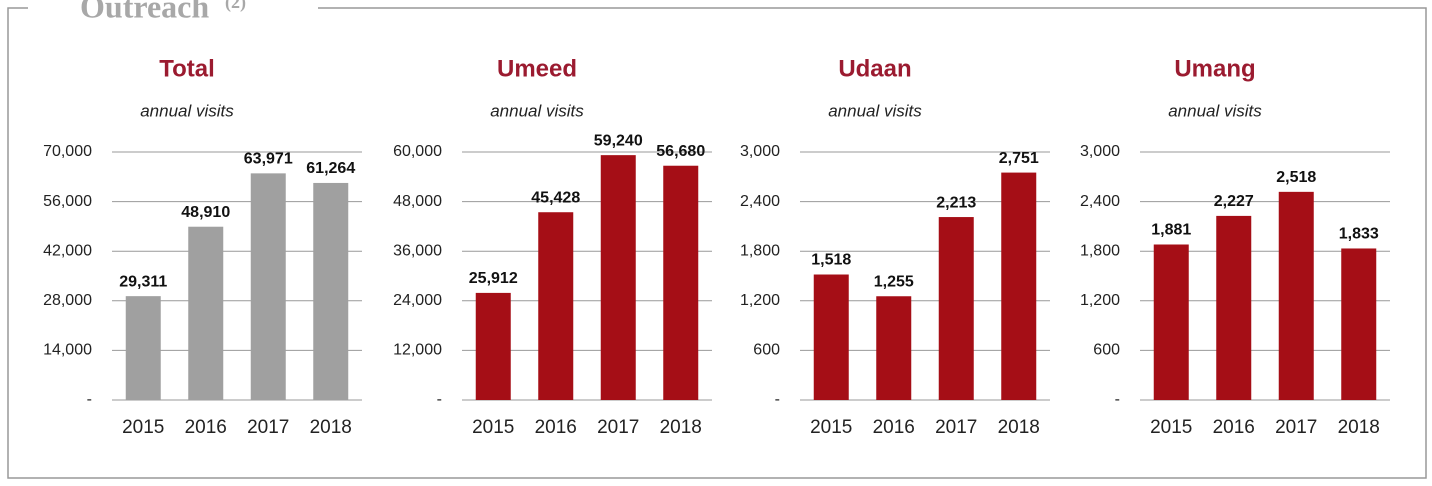 Image resolution: width=1432 pixels, height=486 pixels. What do you see at coordinates (680, 151) in the screenshot?
I see `value-label: 56,680` at bounding box center [680, 151].